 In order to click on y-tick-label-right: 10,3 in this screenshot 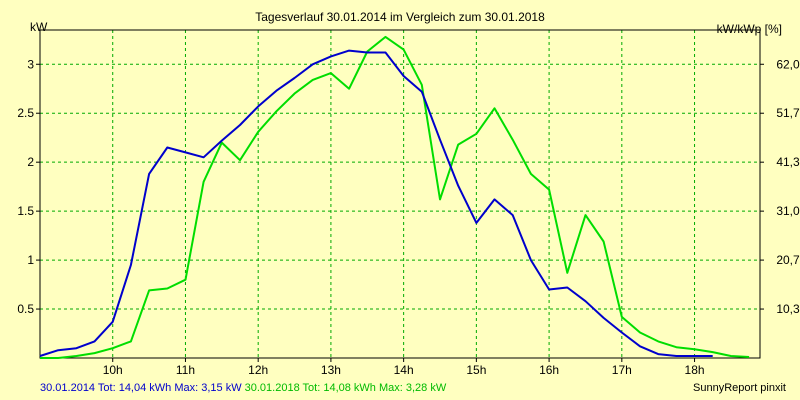, I will do `click(788, 309)`.